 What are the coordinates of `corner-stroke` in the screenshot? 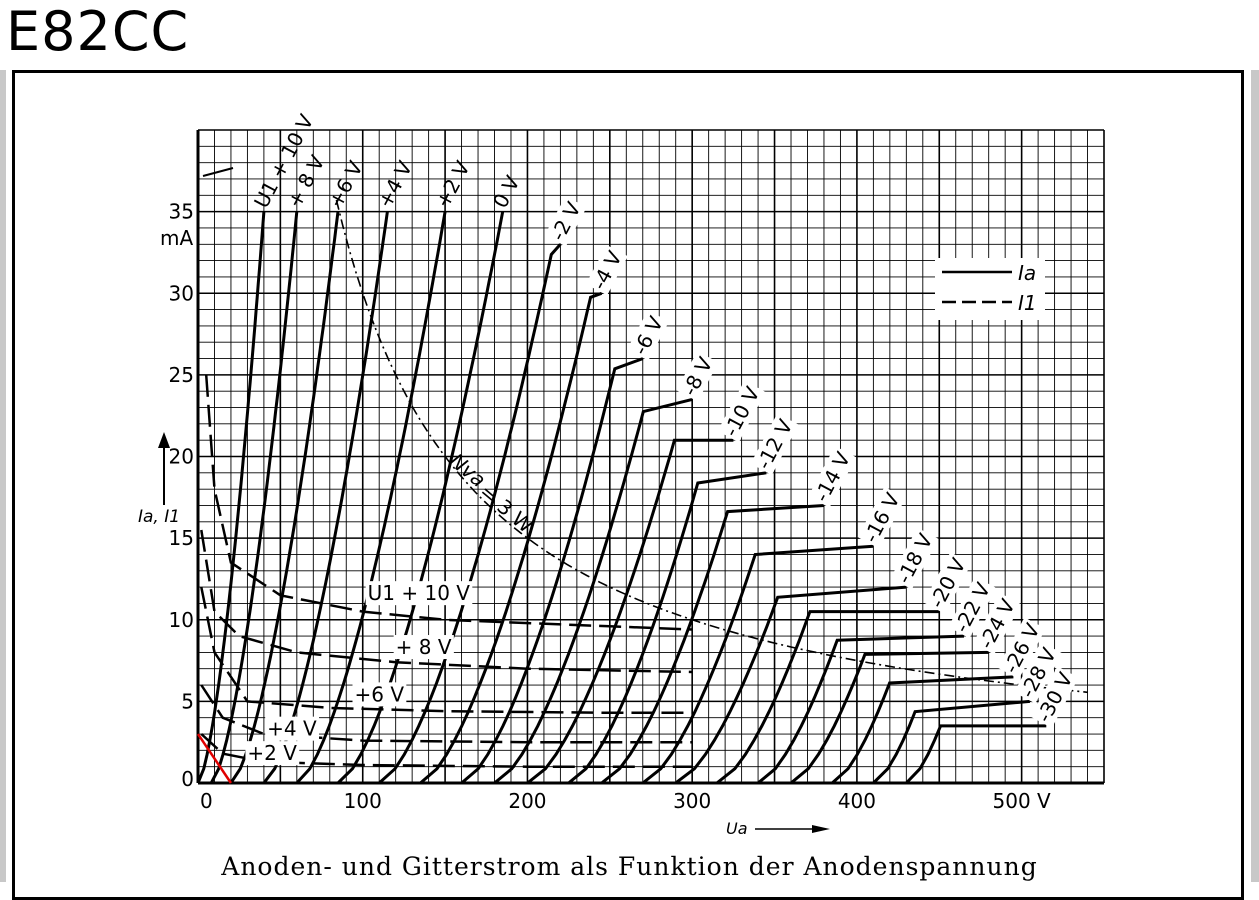 It's located at (218, 172).